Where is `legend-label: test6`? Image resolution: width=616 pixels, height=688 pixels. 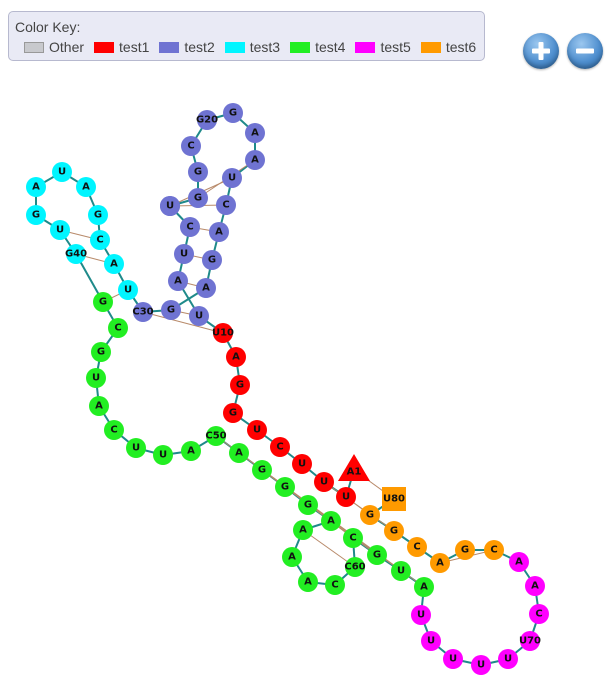 legend-label: test6 is located at coordinates (461, 47).